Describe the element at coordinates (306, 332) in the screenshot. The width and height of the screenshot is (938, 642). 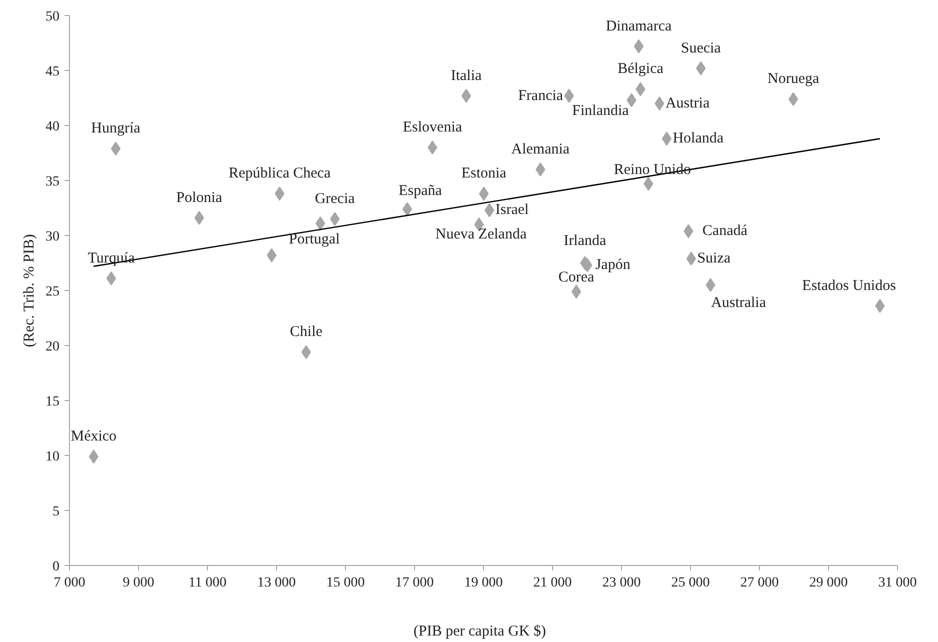
I see `series-label: Chile` at that location.